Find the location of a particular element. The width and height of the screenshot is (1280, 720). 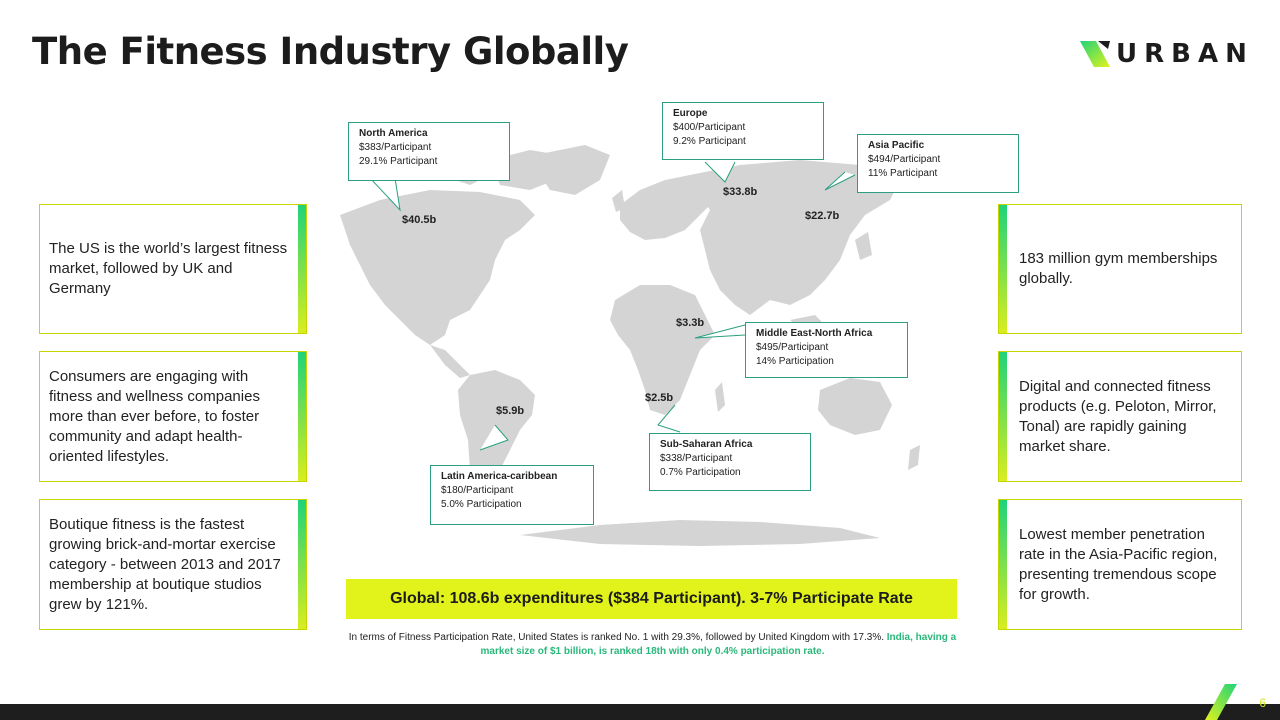

page-title: The Fitness Industry Globally is located at coordinates (330, 51).